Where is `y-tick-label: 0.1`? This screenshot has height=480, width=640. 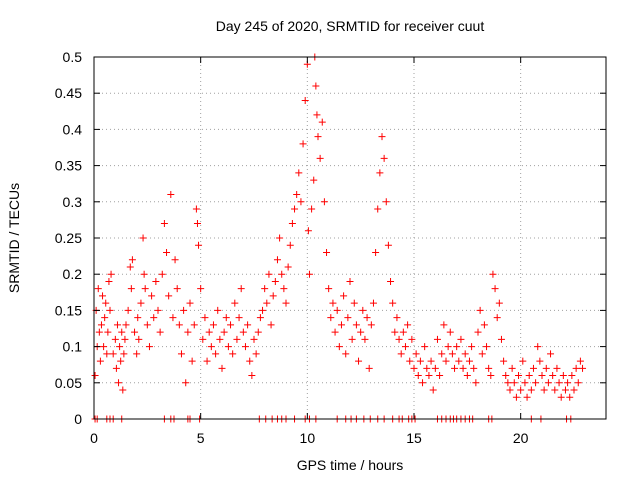 y-tick-label: 0.1 is located at coordinates (73, 347).